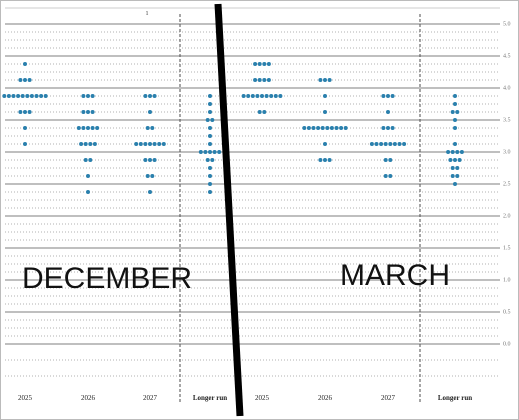 The image size is (519, 420). What do you see at coordinates (395, 275) in the screenshot?
I see `panel-title: MARCH` at bounding box center [395, 275].